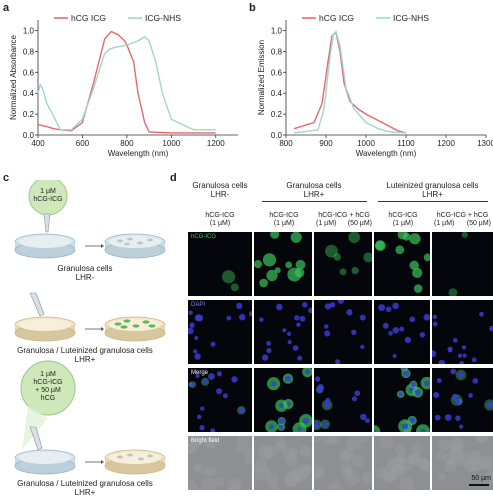 The image size is (493, 500). Describe the element at coordinates (13, 76) in the screenshot. I see `y-axis-label: Normalized Absorbance` at that location.